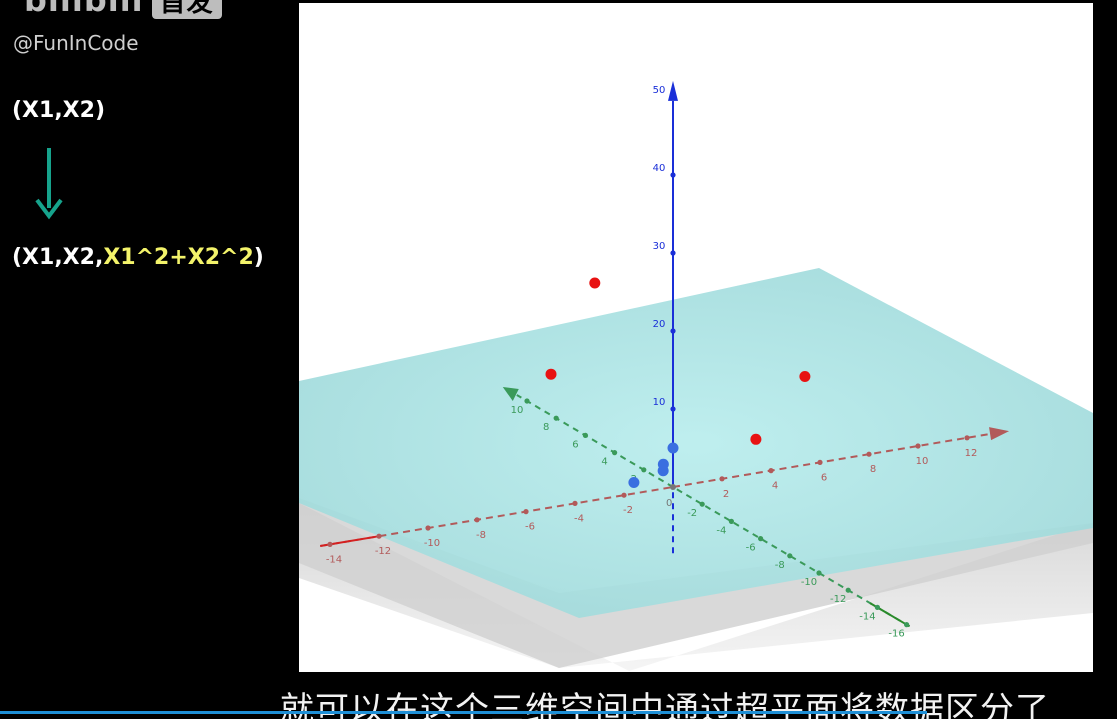 This screenshot has width=1117, height=719. What do you see at coordinates (58, 257) in the screenshot?
I see `output-formula-prefix: (X1,X2,` at bounding box center [58, 257].